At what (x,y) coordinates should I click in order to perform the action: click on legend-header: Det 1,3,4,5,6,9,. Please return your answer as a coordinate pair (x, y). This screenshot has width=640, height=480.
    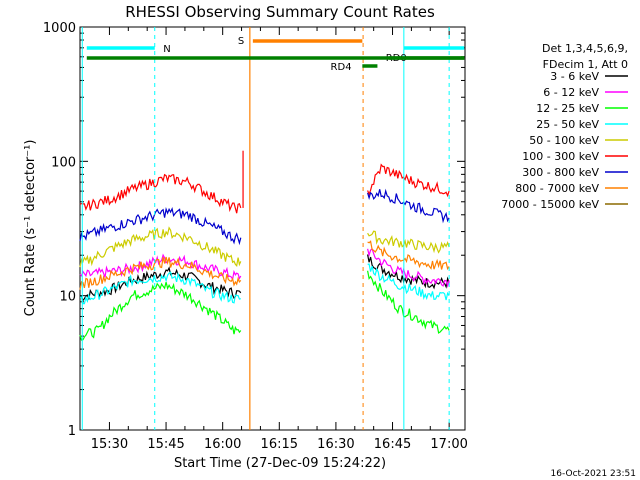
    Looking at the image, I should click on (585, 48).